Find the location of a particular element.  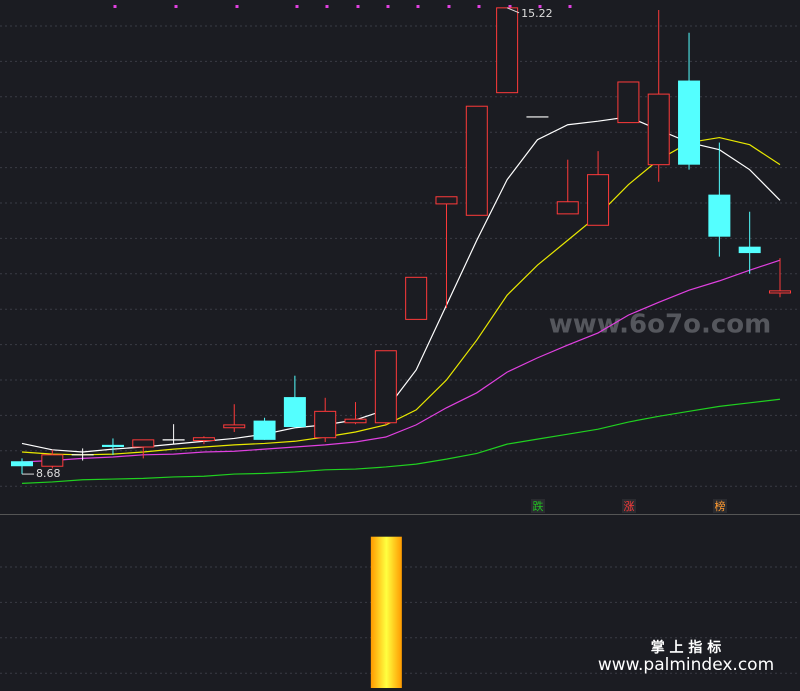

low-label: 8.68 is located at coordinates (48, 473).